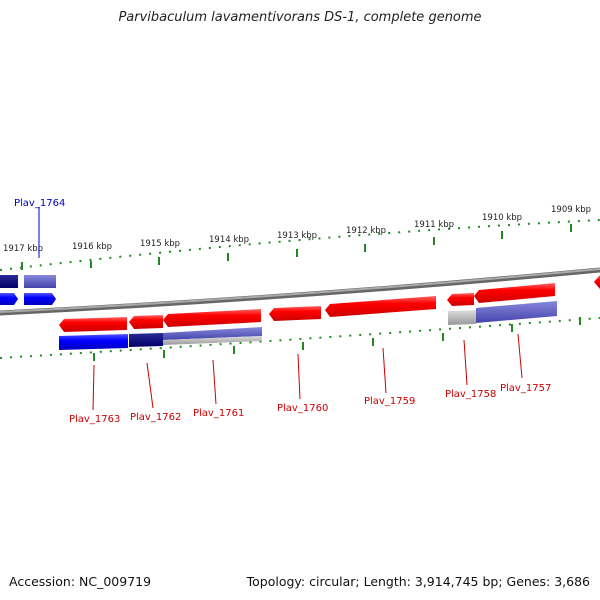 Image resolution: width=600 pixels, height=600 pixels. What do you see at coordinates (300, 291) in the screenshot?
I see `genome-backbone` at bounding box center [300, 291].